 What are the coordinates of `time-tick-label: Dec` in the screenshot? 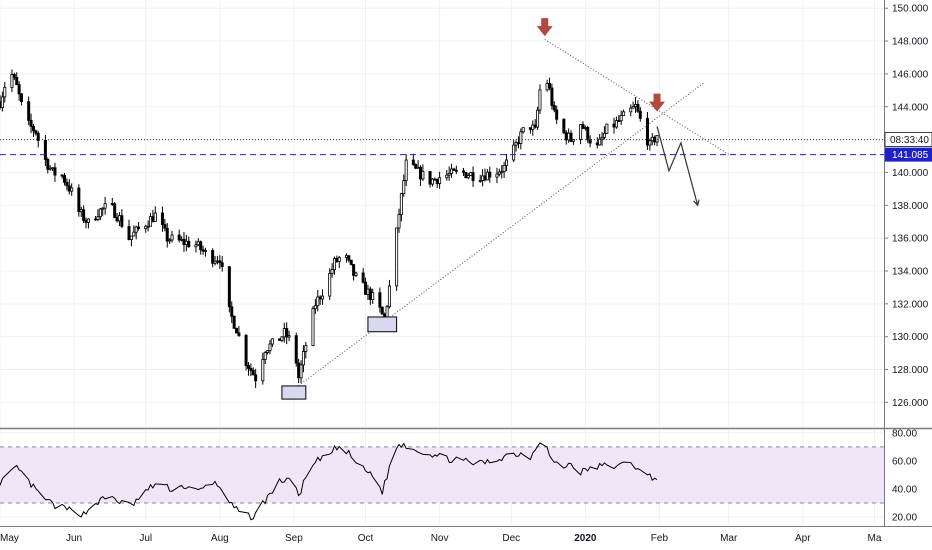 It's located at (511, 538).